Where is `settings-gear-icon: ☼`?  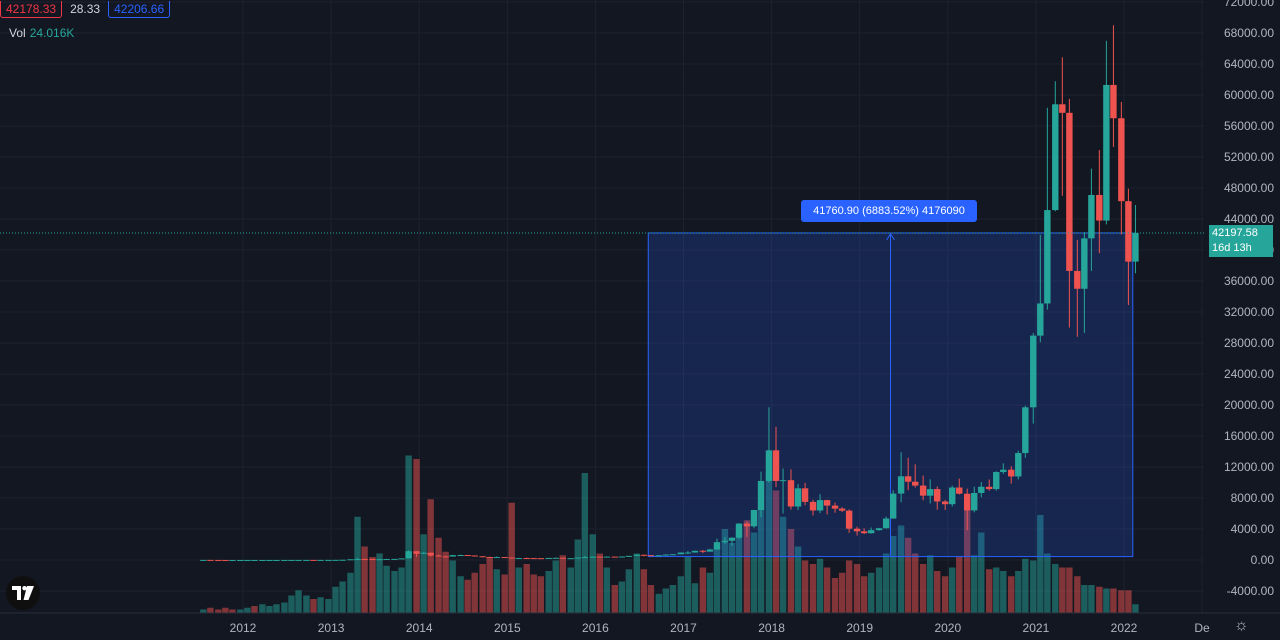 settings-gear-icon: ☼ is located at coordinates (1241, 625).